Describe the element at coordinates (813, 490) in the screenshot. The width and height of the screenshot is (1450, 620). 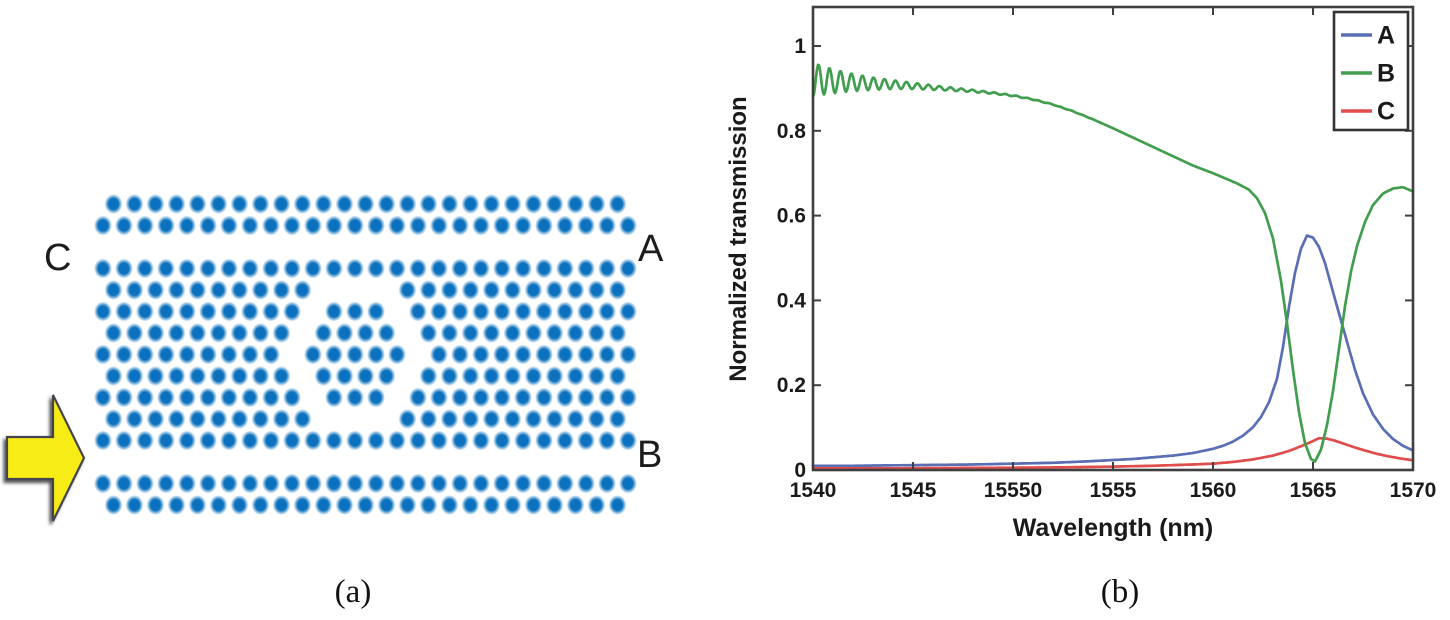
I see `x-tick-label: 1540` at that location.